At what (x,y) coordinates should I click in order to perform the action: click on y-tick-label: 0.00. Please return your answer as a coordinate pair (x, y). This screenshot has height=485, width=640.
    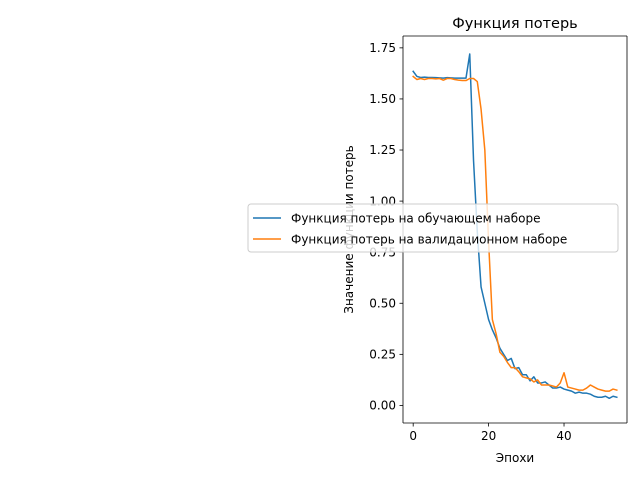
    Looking at the image, I should click on (382, 406).